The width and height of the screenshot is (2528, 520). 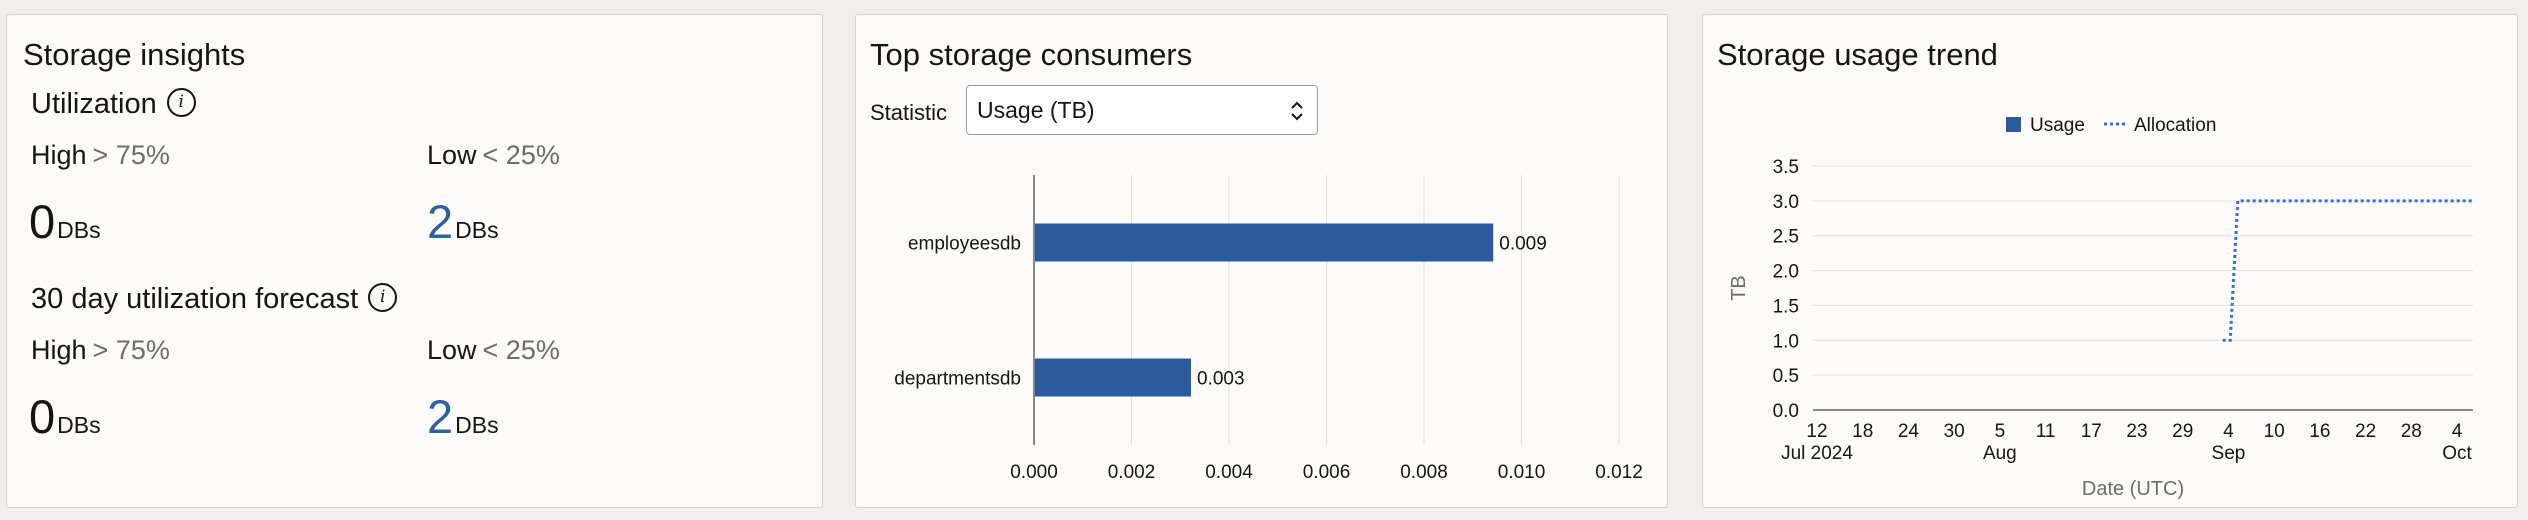 What do you see at coordinates (1786, 237) in the screenshot?
I see `y-tick-label: 2.5` at bounding box center [1786, 237].